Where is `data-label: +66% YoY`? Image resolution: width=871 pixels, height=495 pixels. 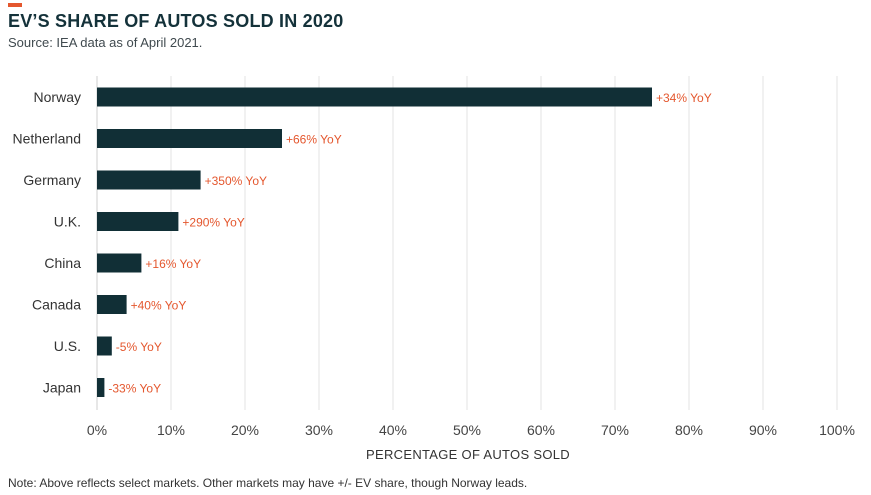
data-label: +66% YoY is located at coordinates (314, 140).